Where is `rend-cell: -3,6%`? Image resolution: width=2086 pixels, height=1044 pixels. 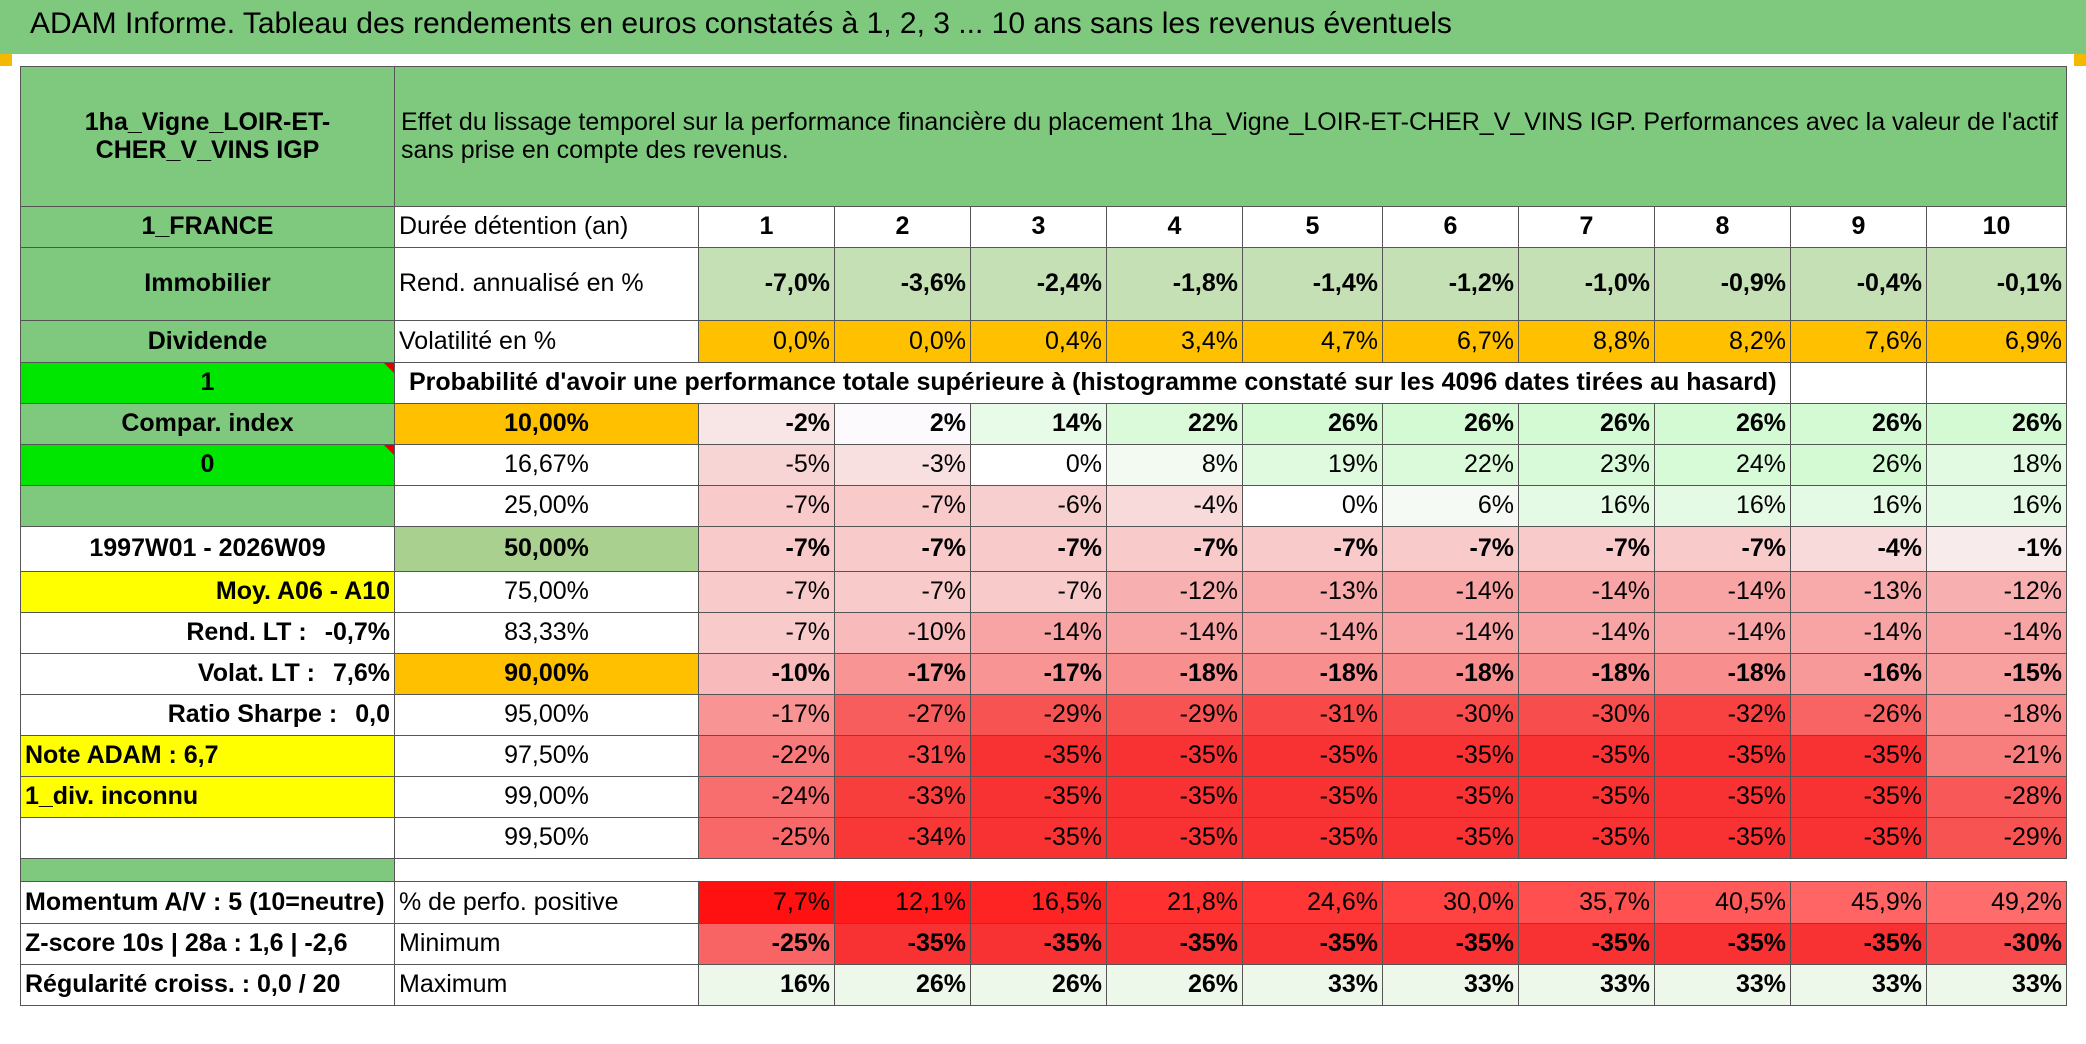 rend-cell: -3,6% is located at coordinates (902, 284).